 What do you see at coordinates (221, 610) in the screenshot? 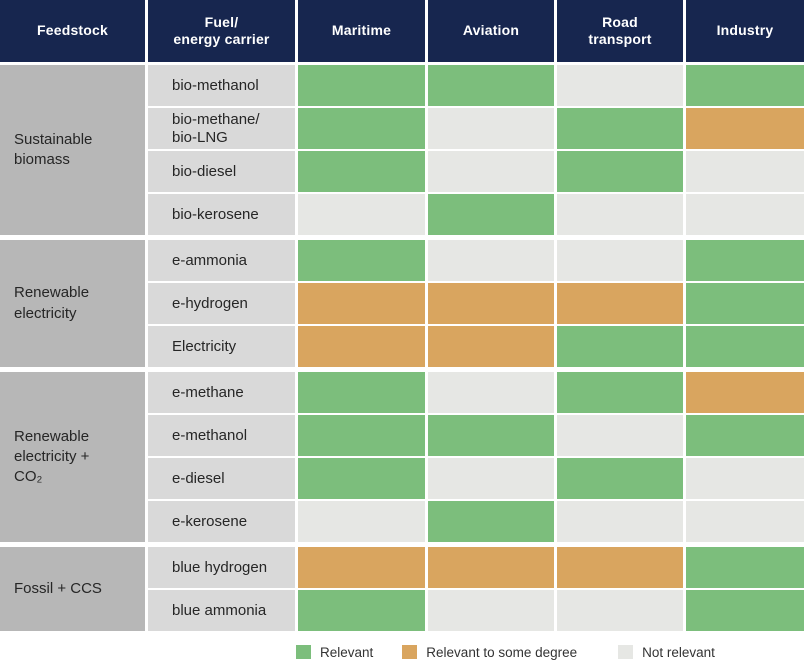
I see `fuel-label: blue ammonia` at bounding box center [221, 610].